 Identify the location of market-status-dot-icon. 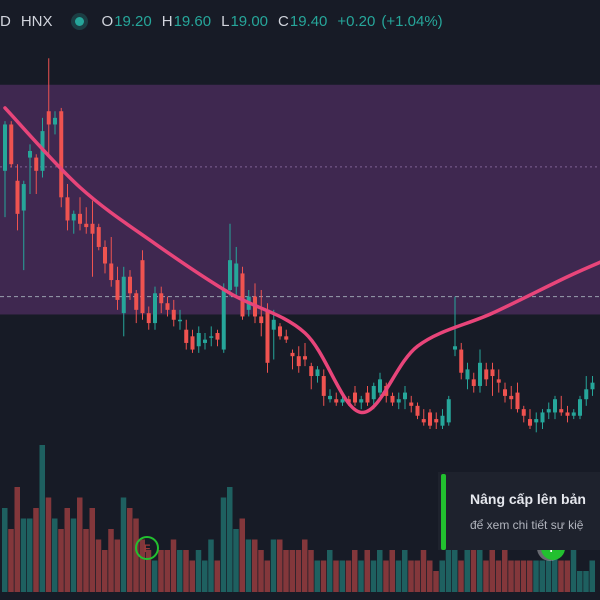
(79, 21).